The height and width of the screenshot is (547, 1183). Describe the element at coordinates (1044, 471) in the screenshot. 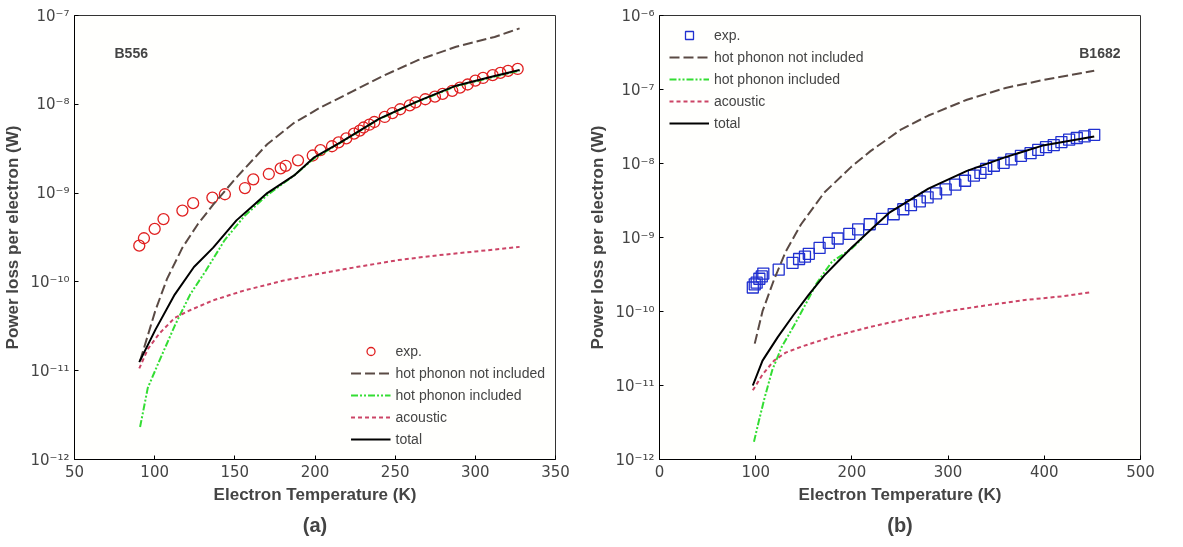

I see `x-tick-label: 400` at that location.